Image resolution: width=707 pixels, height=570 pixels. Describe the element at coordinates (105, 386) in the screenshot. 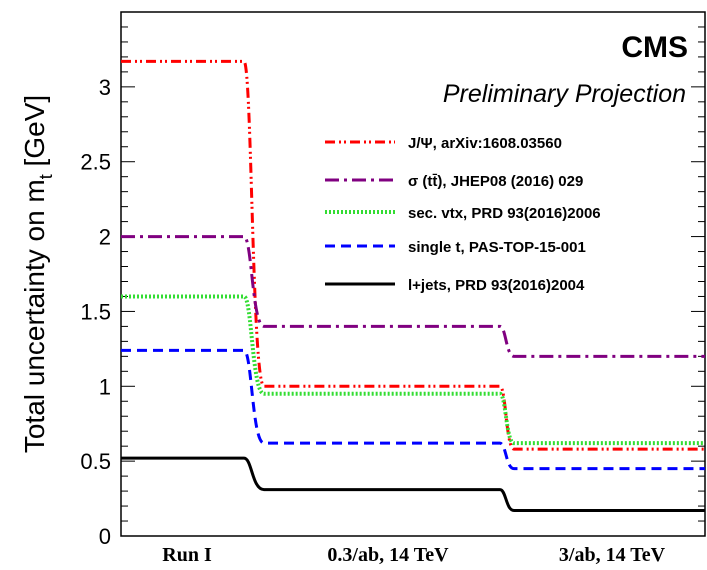

I see `y-tick-label: 1` at that location.